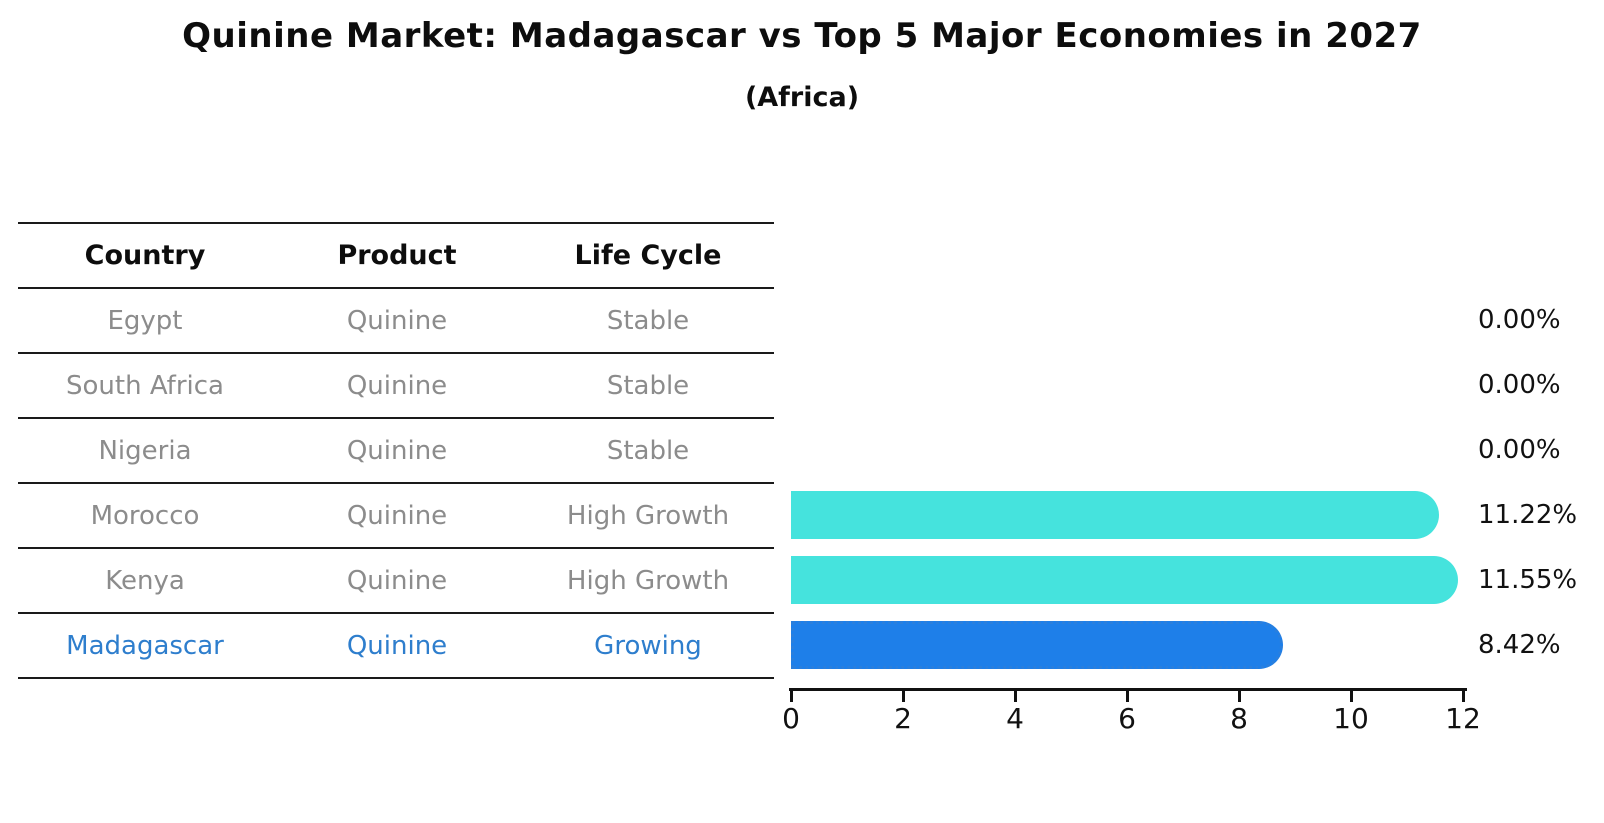 The image size is (1604, 823). I want to click on cell-life-cycle: Growing, so click(648, 645).